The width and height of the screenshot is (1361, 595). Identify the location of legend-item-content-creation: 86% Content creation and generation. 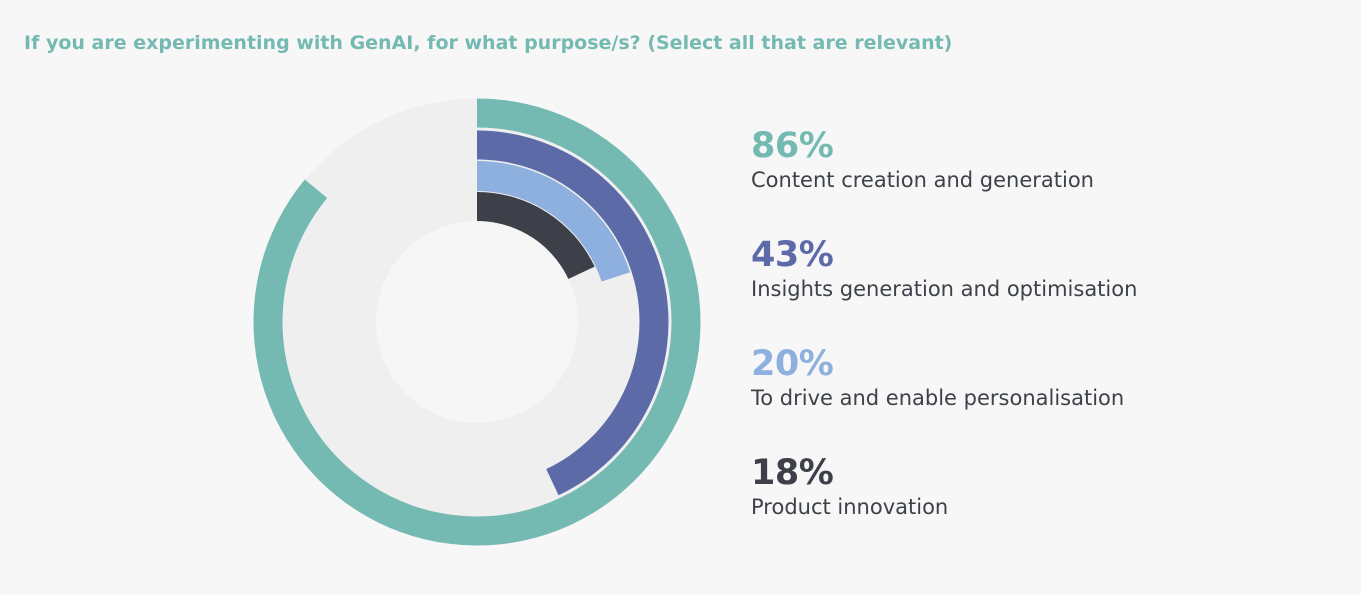
(1011, 174).